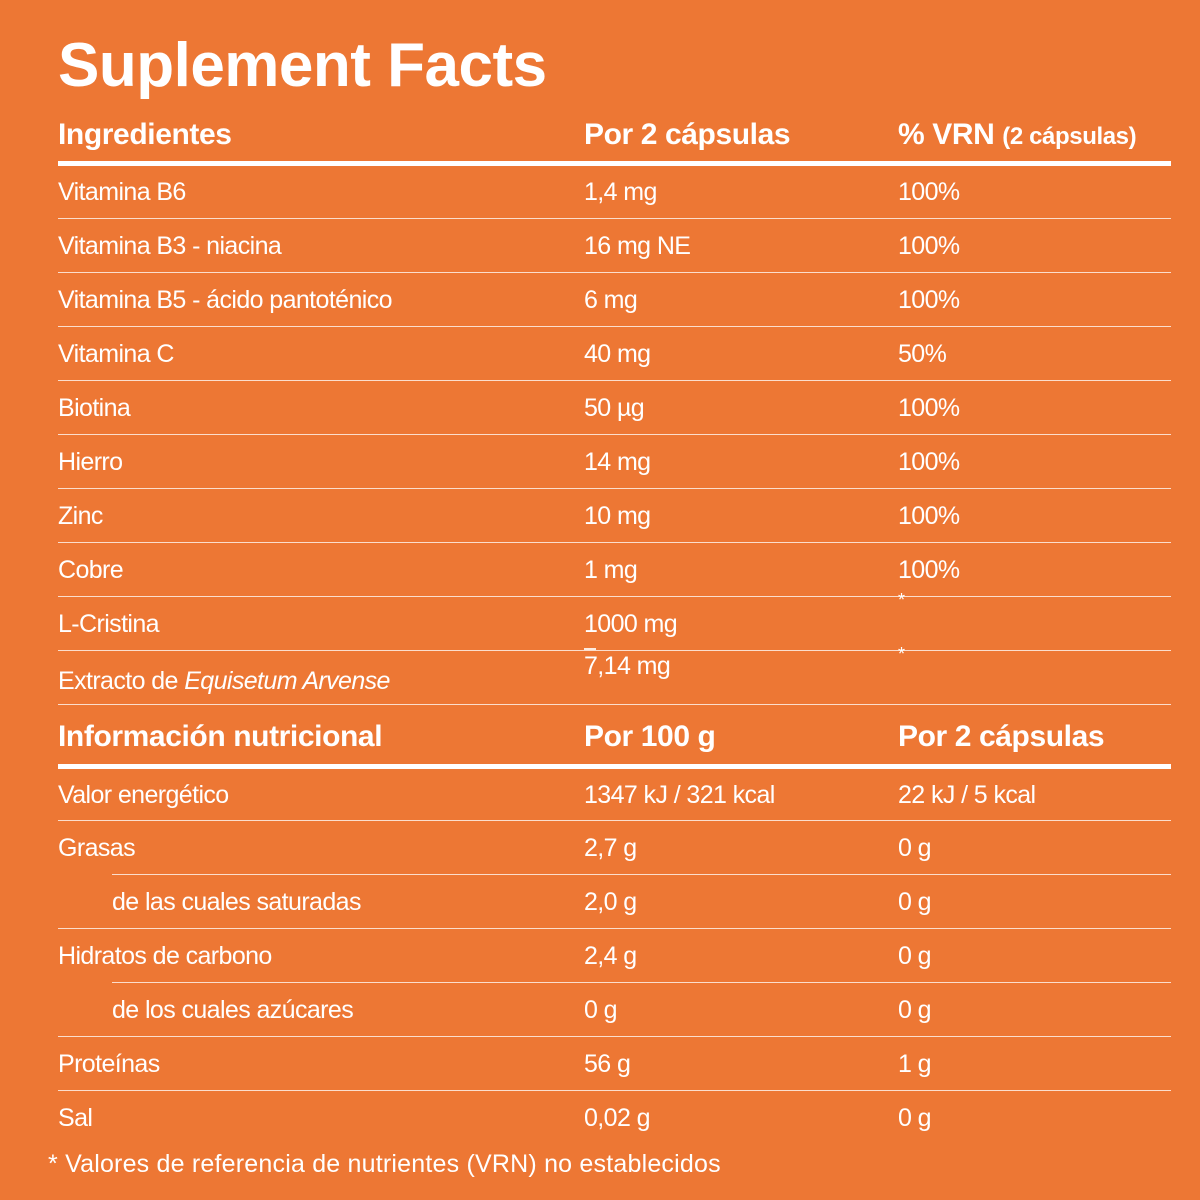  I want to click on per100-column-header: Por 100 g, so click(650, 736).